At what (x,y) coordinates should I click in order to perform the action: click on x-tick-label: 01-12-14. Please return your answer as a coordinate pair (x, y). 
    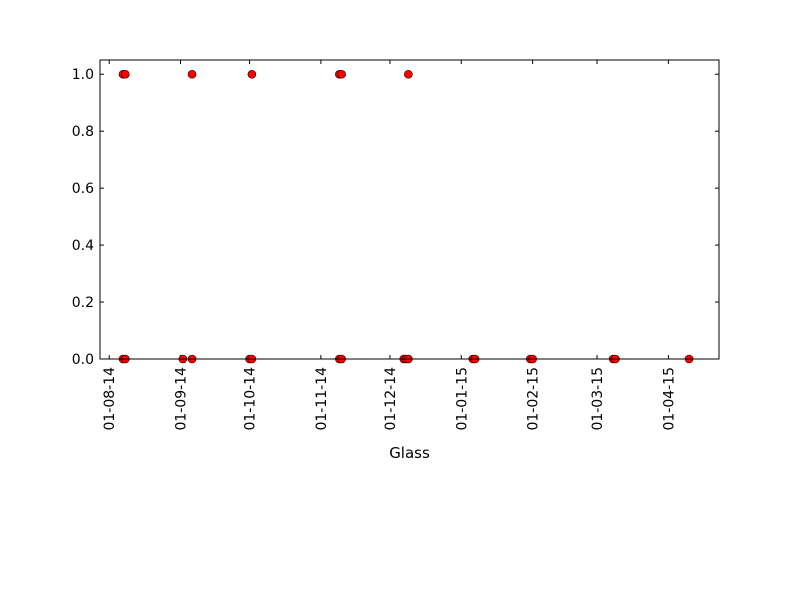
    Looking at the image, I should click on (391, 399).